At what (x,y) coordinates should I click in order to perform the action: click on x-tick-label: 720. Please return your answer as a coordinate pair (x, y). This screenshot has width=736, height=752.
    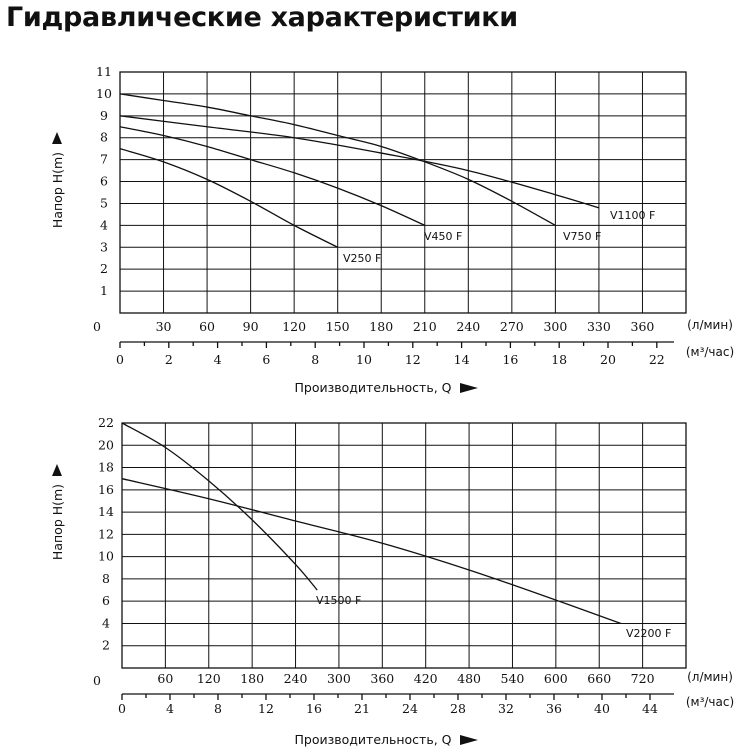
    Looking at the image, I should click on (643, 678).